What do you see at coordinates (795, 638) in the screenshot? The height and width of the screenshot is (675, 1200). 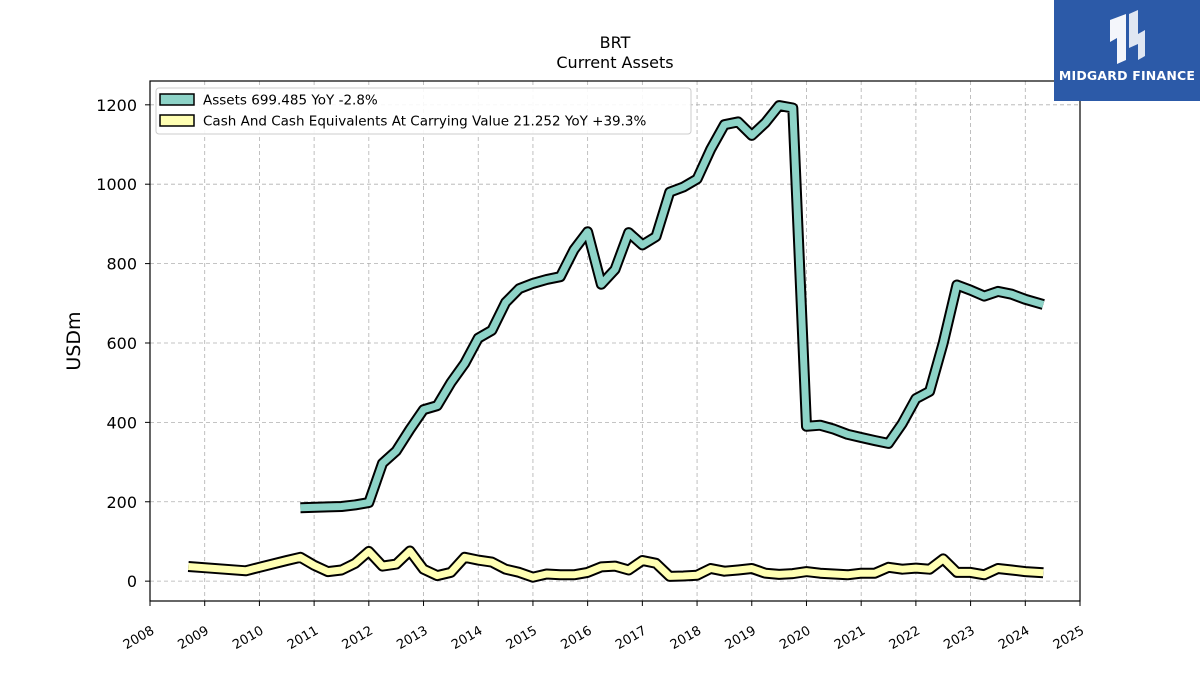 I see `x-tick-label: 2020` at bounding box center [795, 638].